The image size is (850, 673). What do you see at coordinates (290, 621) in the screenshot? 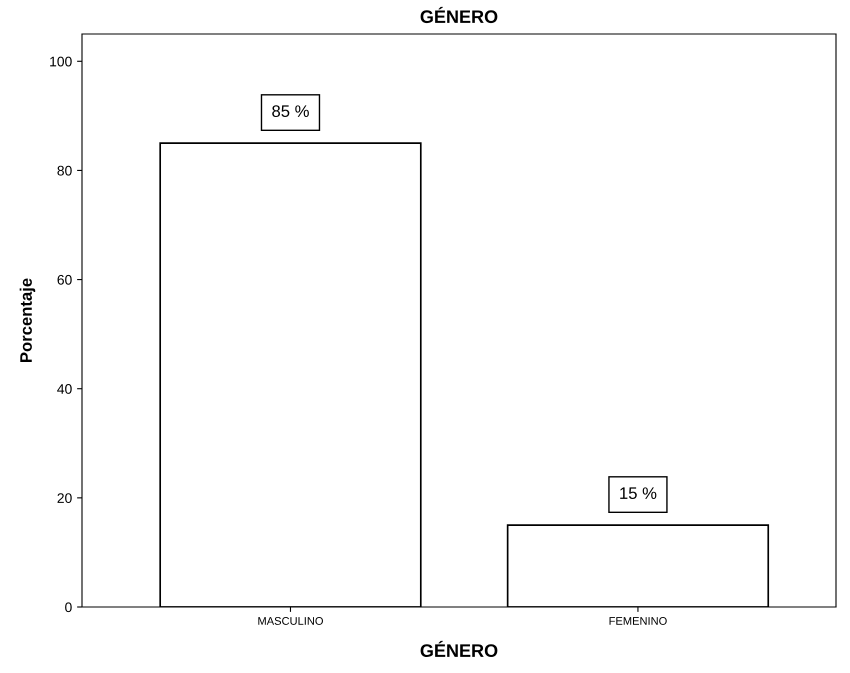
I see `x-tick-label: MASCULINO` at bounding box center [290, 621].